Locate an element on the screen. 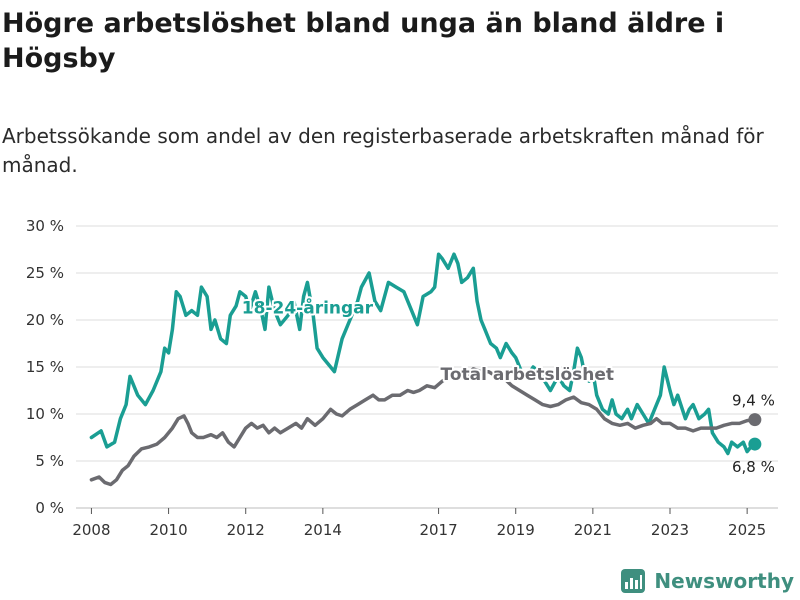 The height and width of the screenshot is (600, 800). y-tick-label: 10 % is located at coordinates (45, 414).